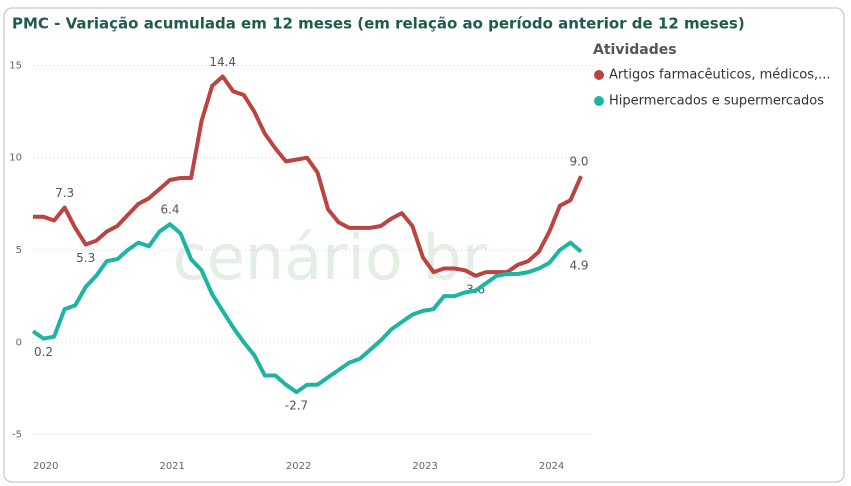  Describe the element at coordinates (551, 466) in the screenshot. I see `x-tick-label: 2024` at that location.